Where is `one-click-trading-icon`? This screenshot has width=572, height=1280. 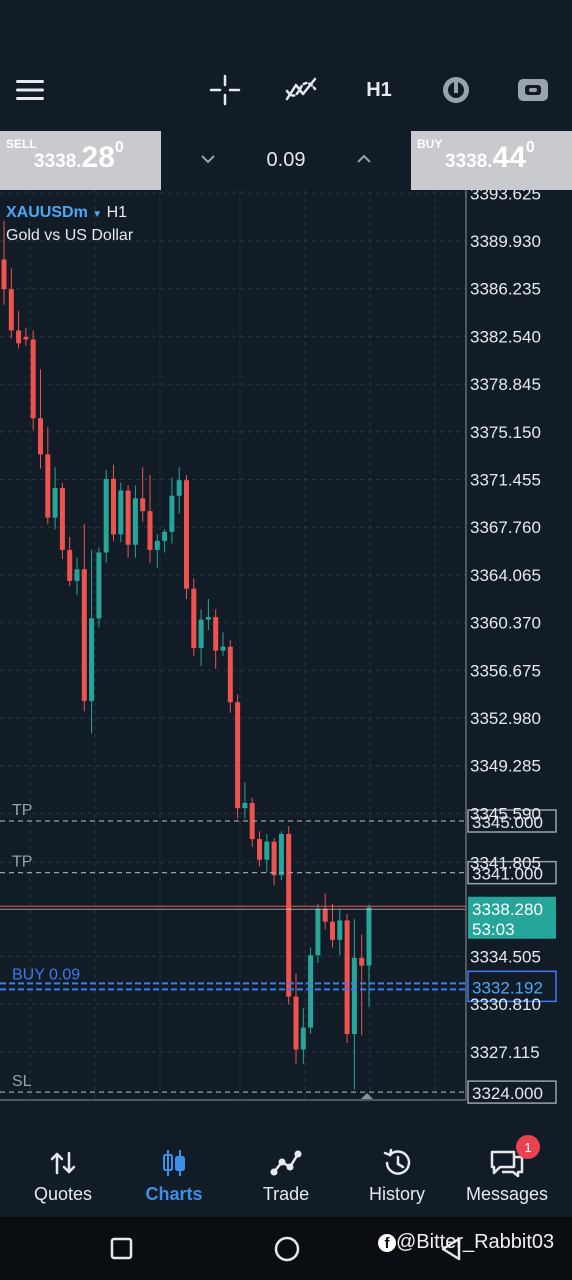 one-click-trading-icon is located at coordinates (456, 90).